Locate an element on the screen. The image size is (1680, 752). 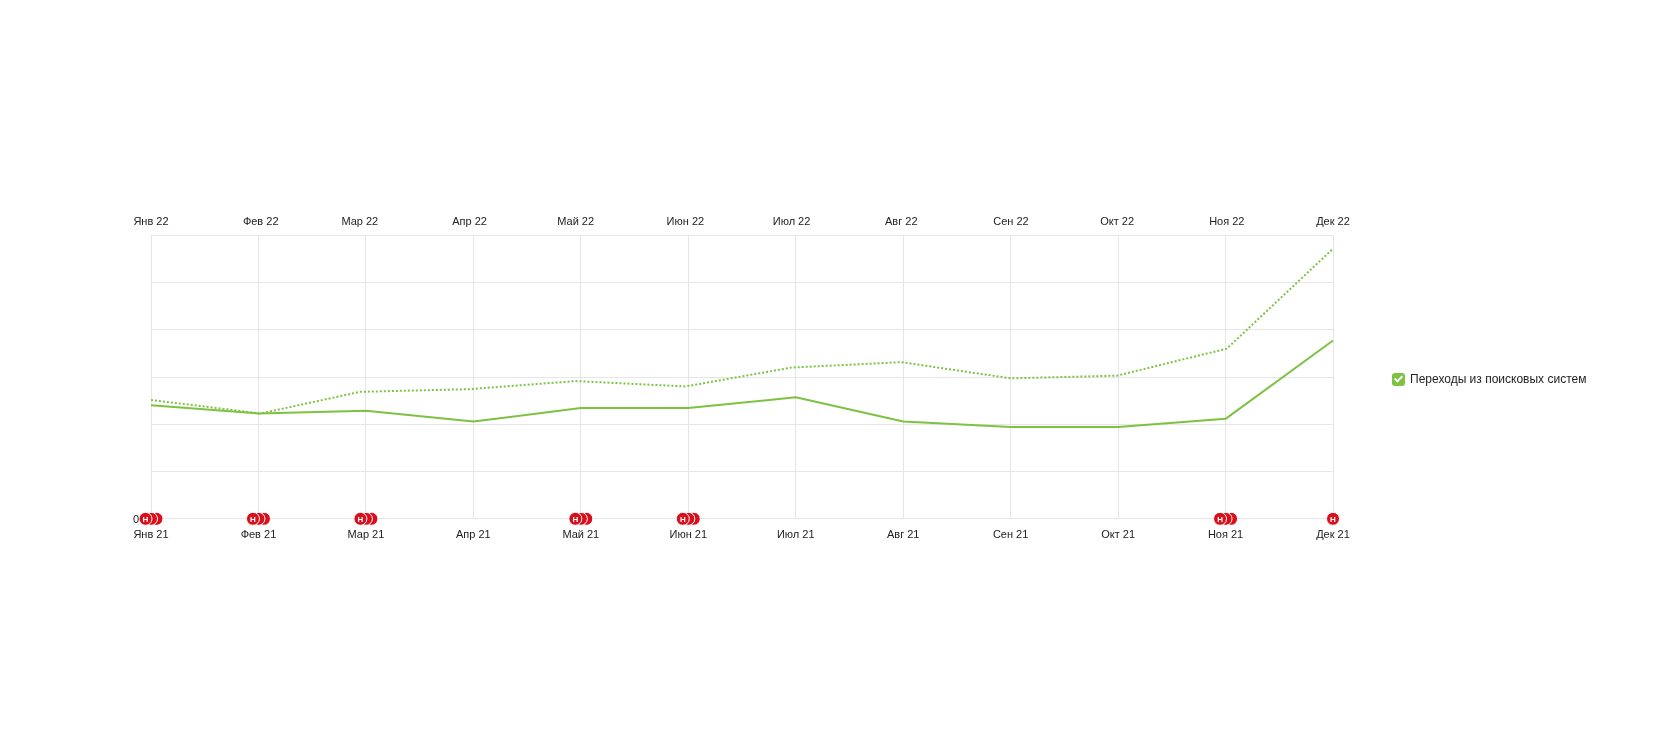
x-tick-label: Май 21 is located at coordinates (581, 534).